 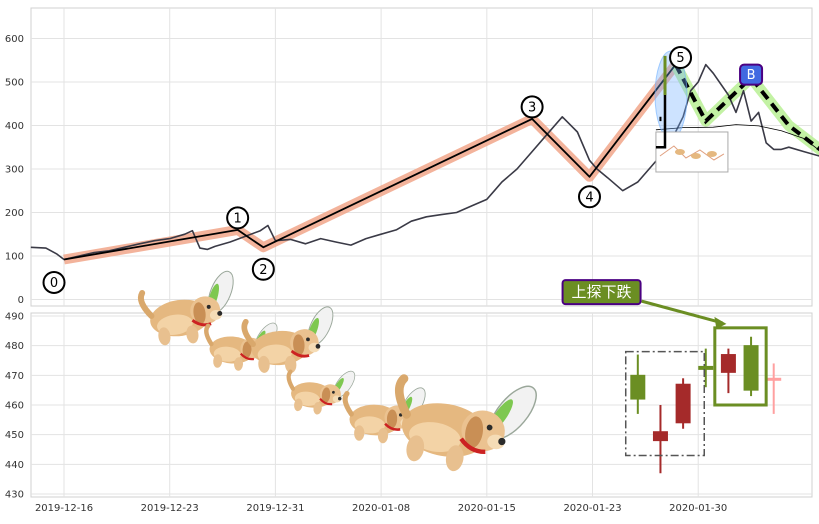 What do you see at coordinates (14, 82) in the screenshot?
I see `top-y-tick-label: 500` at bounding box center [14, 82].